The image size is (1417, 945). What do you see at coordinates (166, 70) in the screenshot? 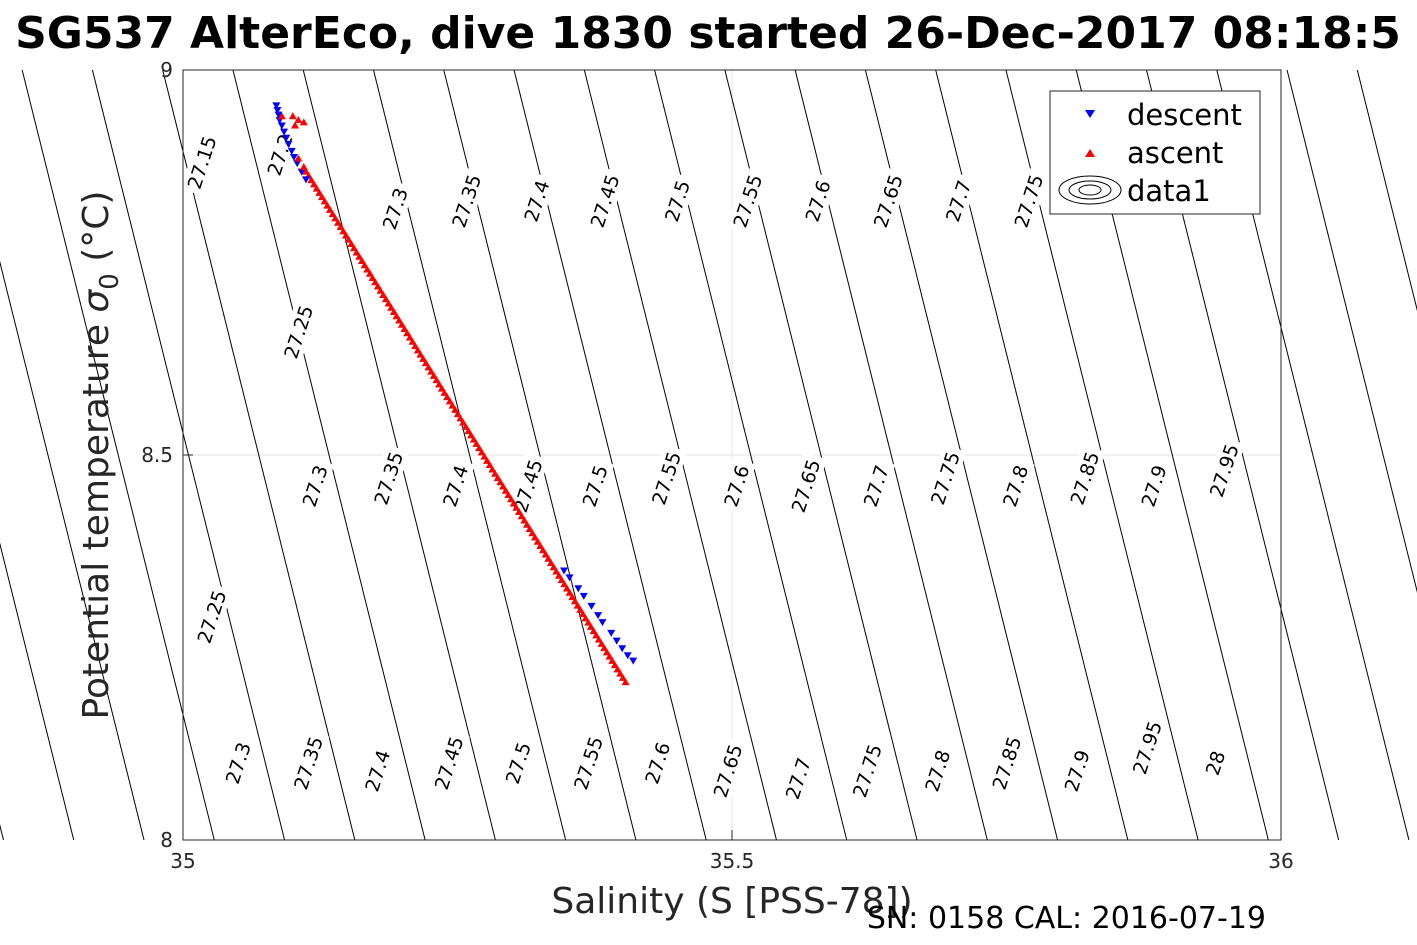
I see `y-tick-label: 9` at bounding box center [166, 70].